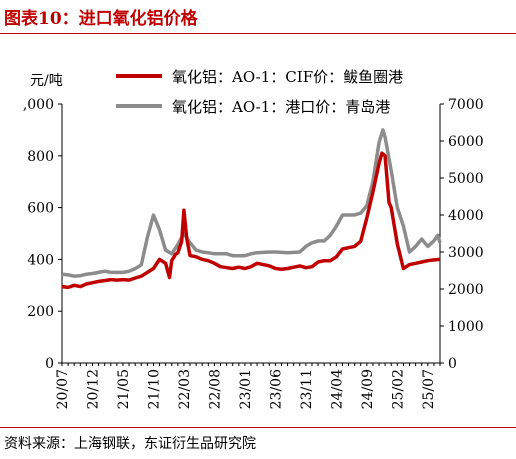 The width and height of the screenshot is (516, 459). What do you see at coordinates (398, 389) in the screenshot?
I see `x-axis-tick-label: 25/02` at bounding box center [398, 389].